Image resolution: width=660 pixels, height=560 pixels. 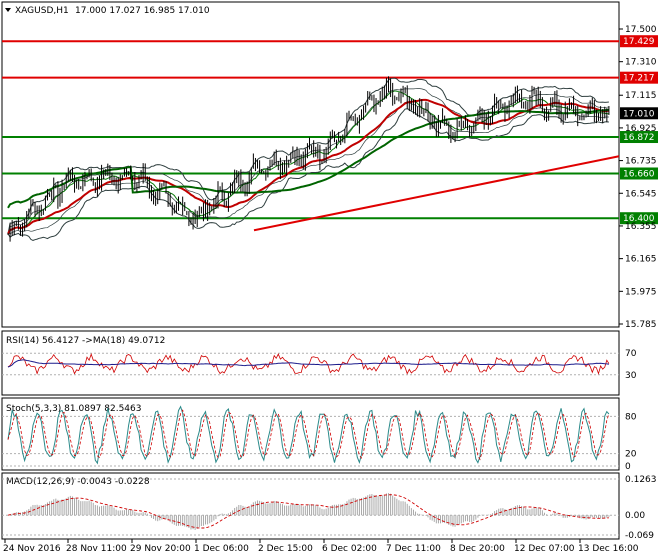 I want to click on pane-frame-rsi, so click(x=310, y=363).